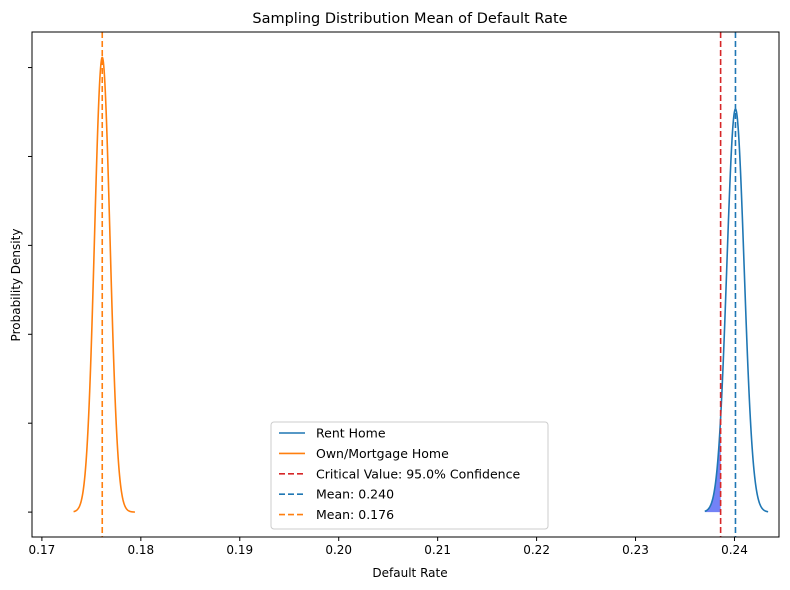  Describe the element at coordinates (437, 550) in the screenshot. I see `x-tick-label: 0.21` at that location.